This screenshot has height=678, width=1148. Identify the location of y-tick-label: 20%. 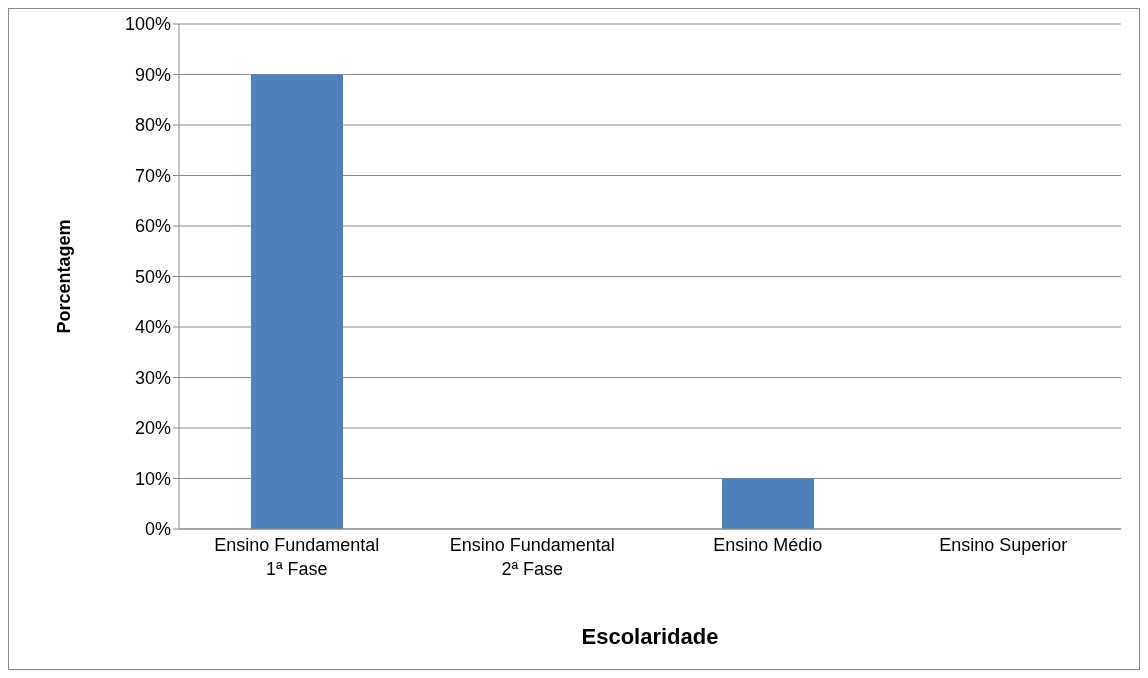
(152, 428).